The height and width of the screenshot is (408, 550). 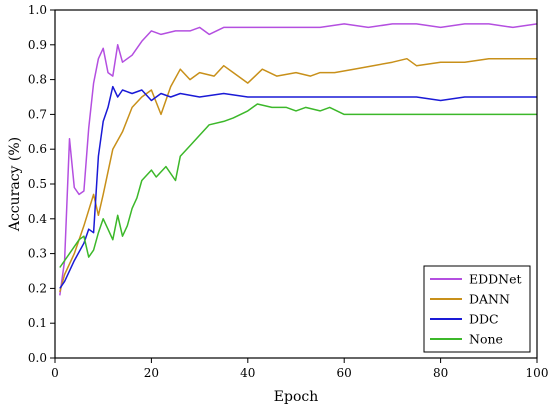 What do you see at coordinates (37, 80) in the screenshot?
I see `y-tick-label: 0.8` at bounding box center [37, 80].